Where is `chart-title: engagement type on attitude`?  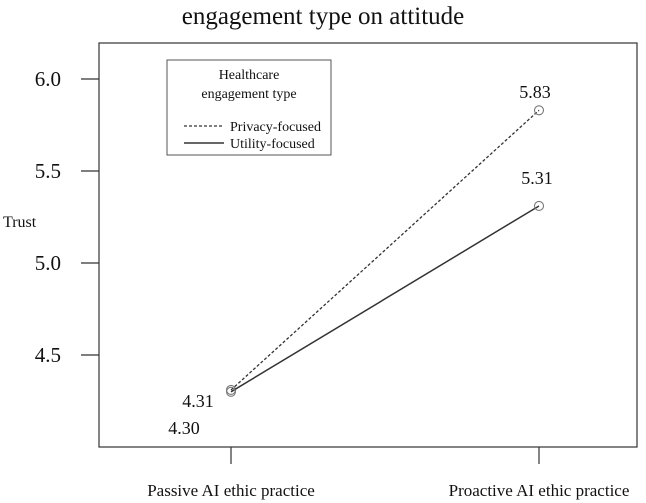 chart-title: engagement type on attitude is located at coordinates (323, 16).